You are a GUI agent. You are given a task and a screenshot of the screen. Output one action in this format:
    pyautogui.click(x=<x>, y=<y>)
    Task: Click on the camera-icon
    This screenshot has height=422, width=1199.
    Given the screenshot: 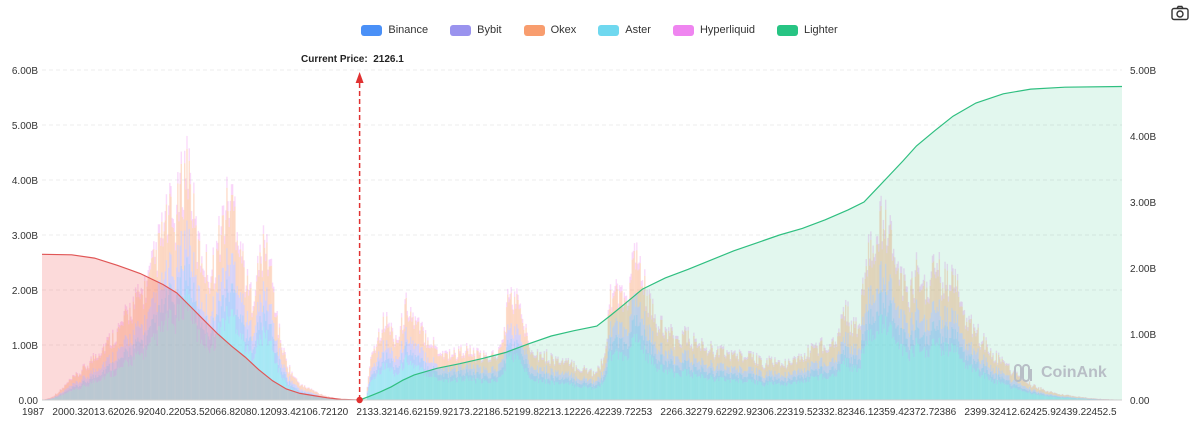 What is the action you would take?
    pyautogui.click(x=1180, y=13)
    